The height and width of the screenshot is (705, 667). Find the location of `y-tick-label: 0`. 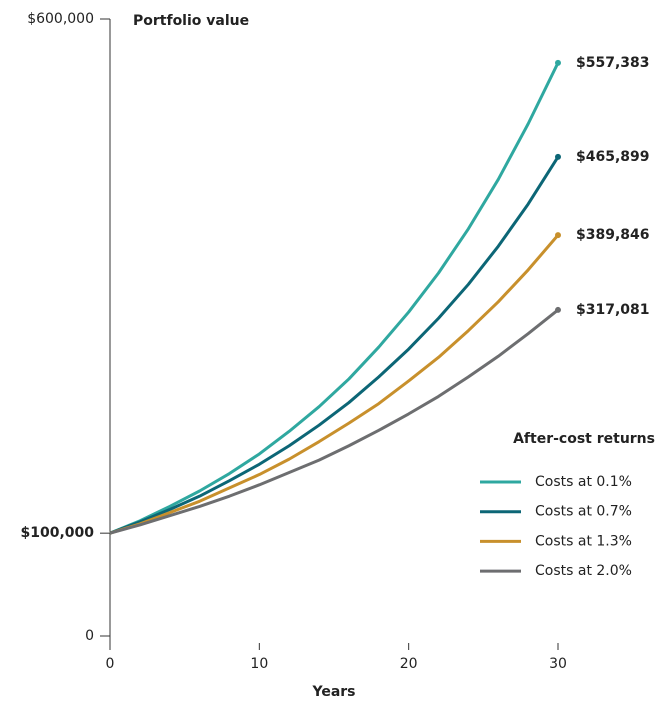

y-tick-label: 0 is located at coordinates (89, 636).